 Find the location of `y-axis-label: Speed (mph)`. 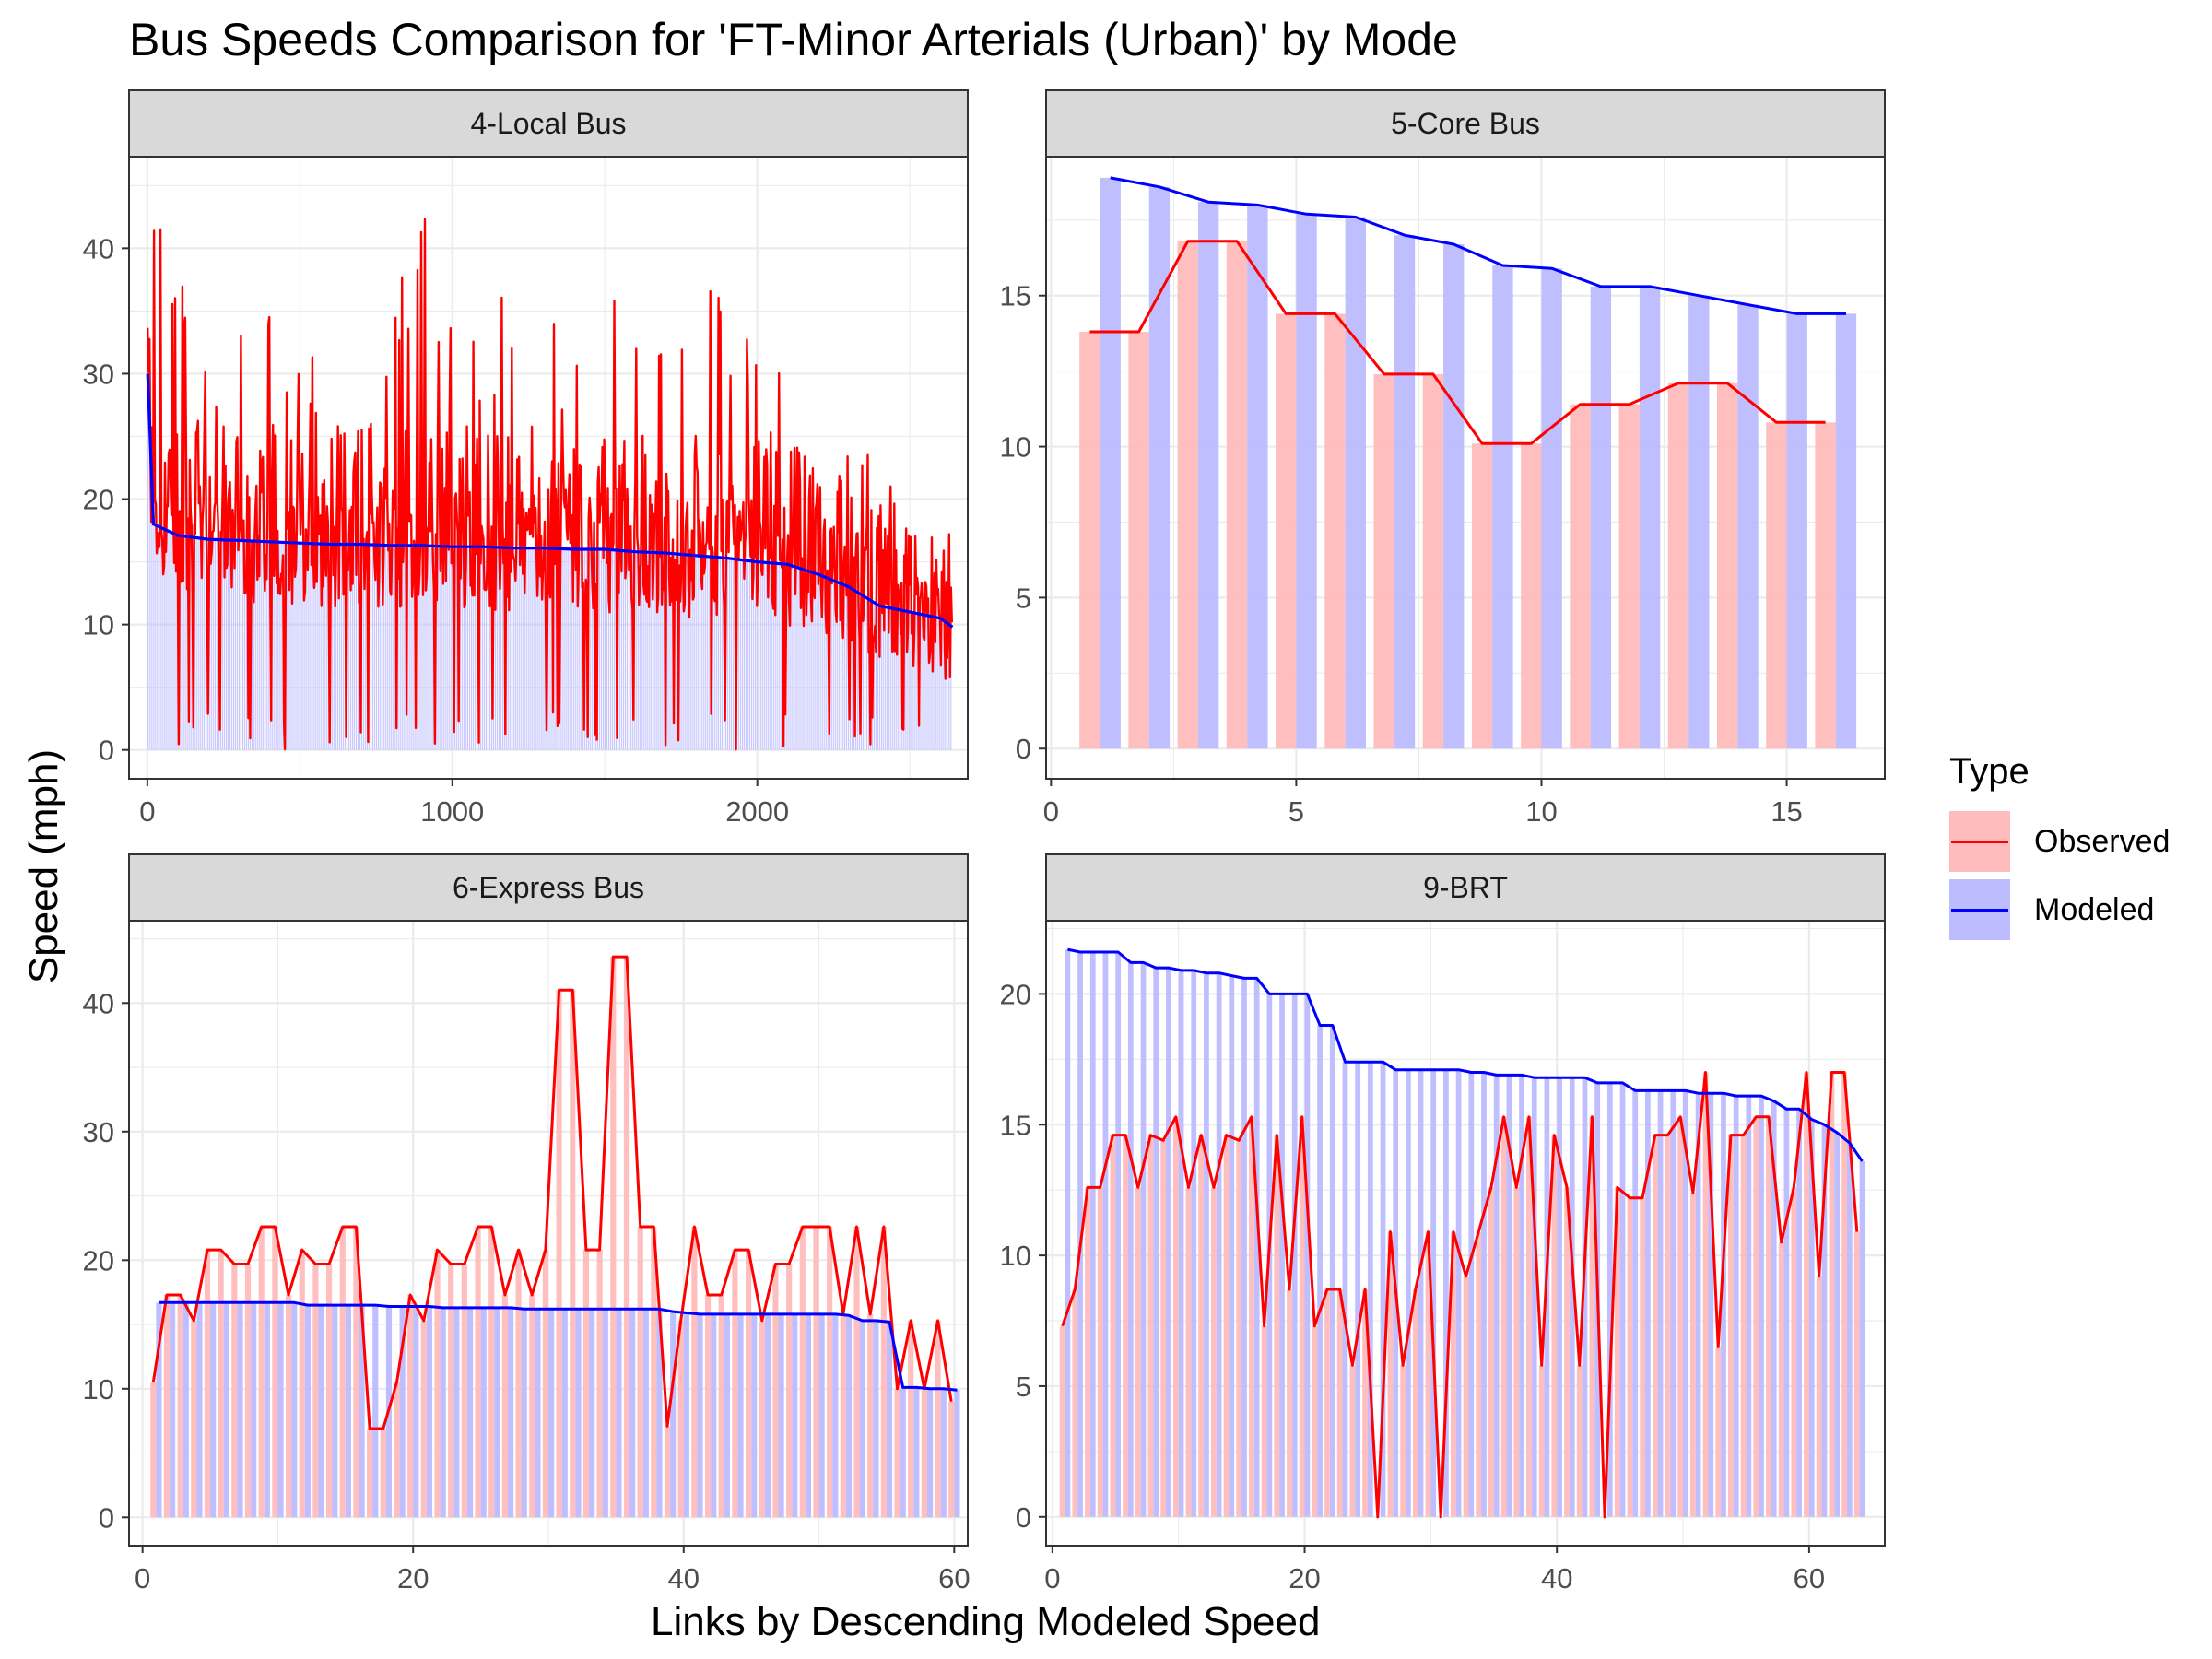

y-axis-label: Speed (mph) is located at coordinates (43, 866).